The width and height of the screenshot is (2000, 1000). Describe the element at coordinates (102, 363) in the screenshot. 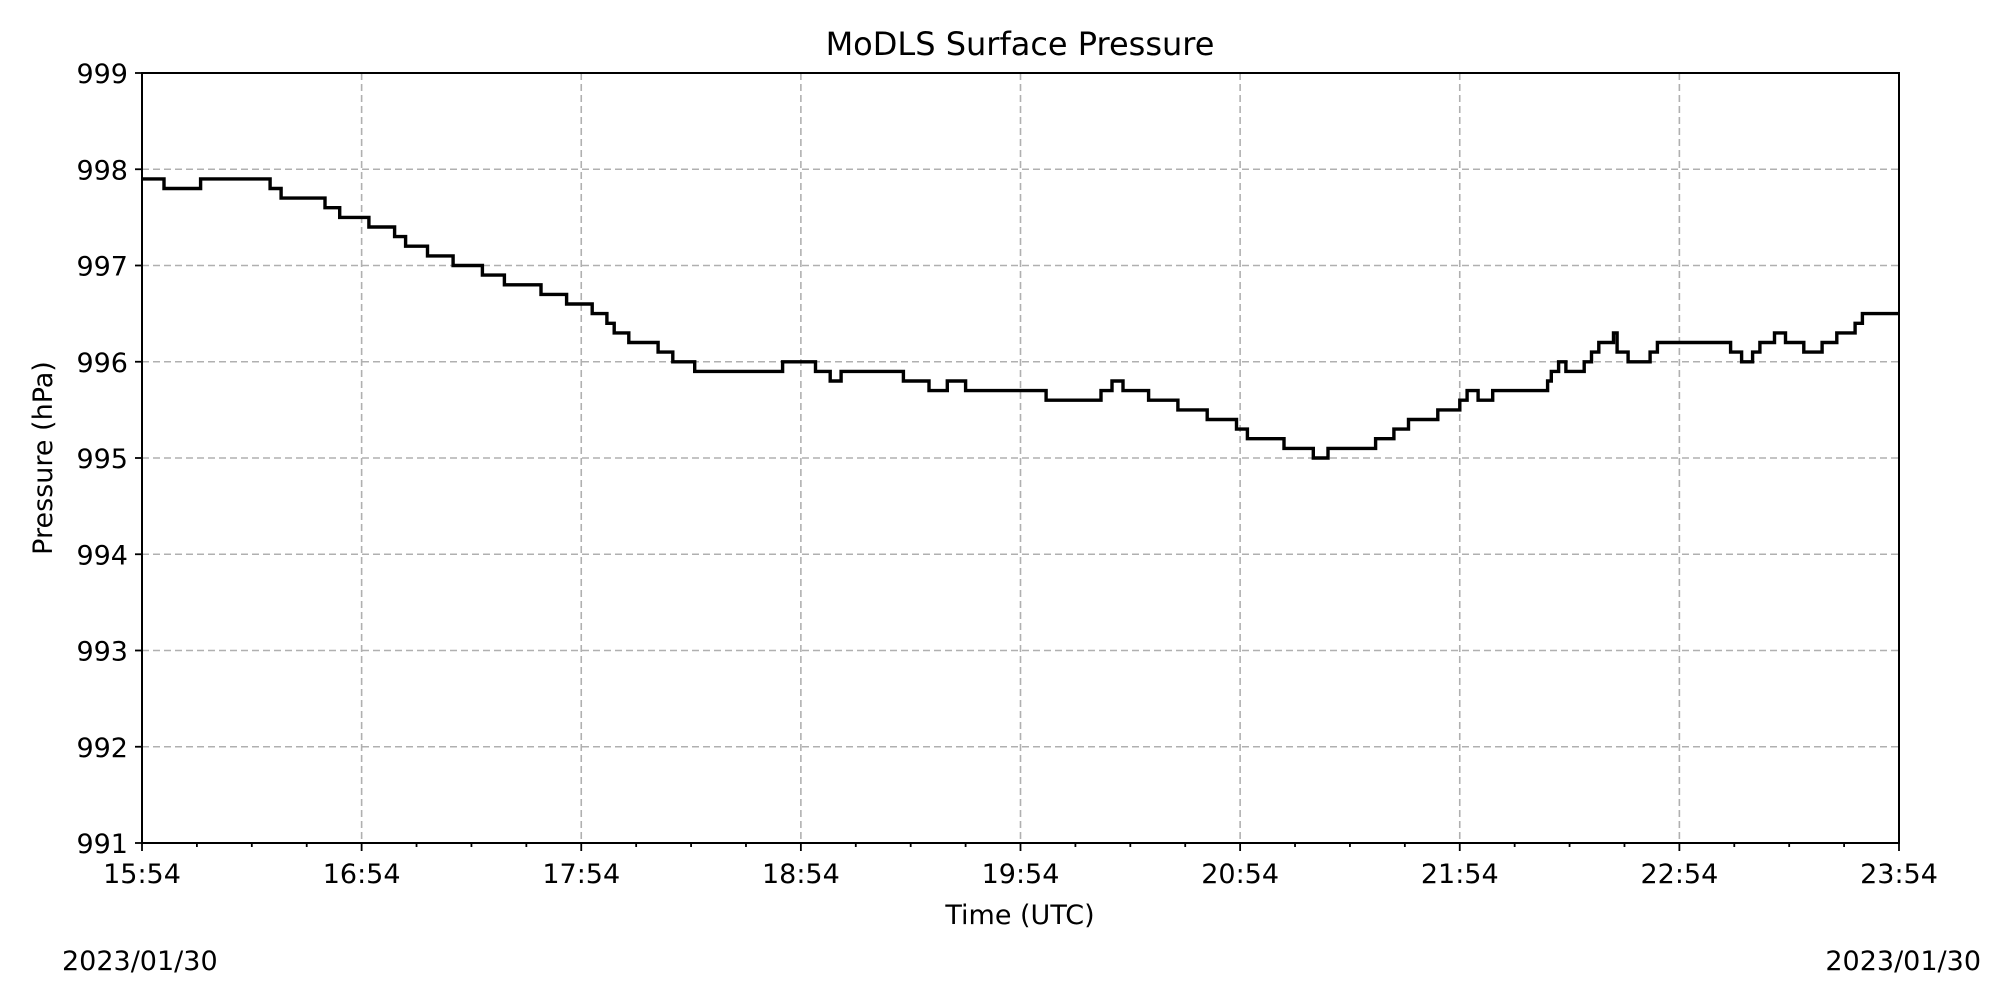

I see `y-tick-label: 996` at that location.